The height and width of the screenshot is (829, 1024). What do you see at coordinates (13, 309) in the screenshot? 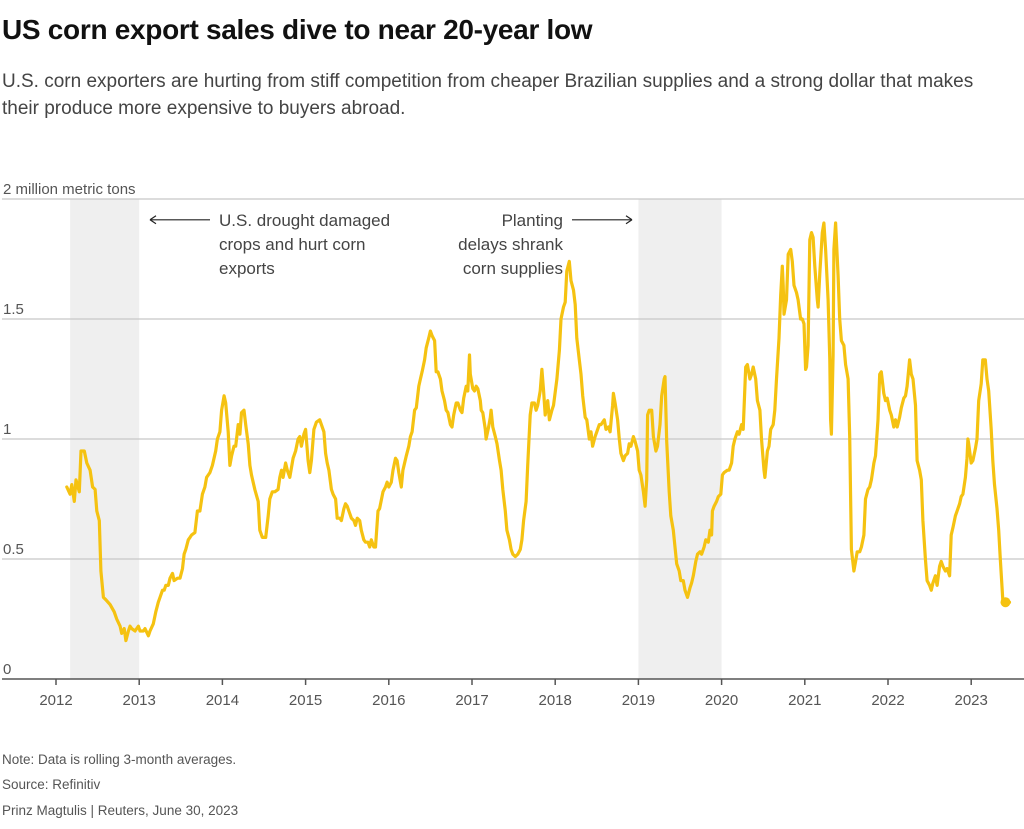
I see `y-tick-label: 1.5` at bounding box center [13, 309].